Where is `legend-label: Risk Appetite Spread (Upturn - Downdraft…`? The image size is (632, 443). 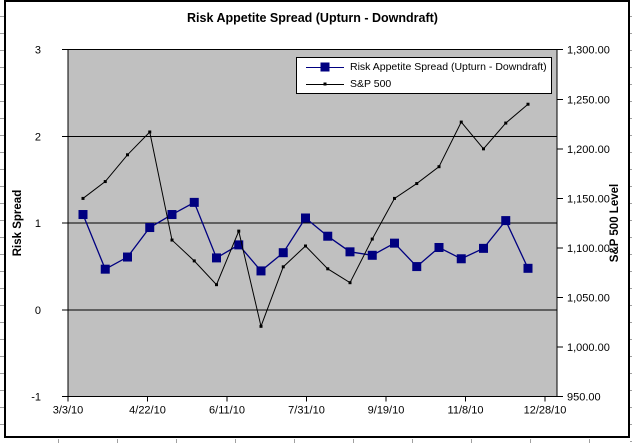 legend-label: Risk Appetite Spread (Upturn - Downdraft… is located at coordinates (448, 67).